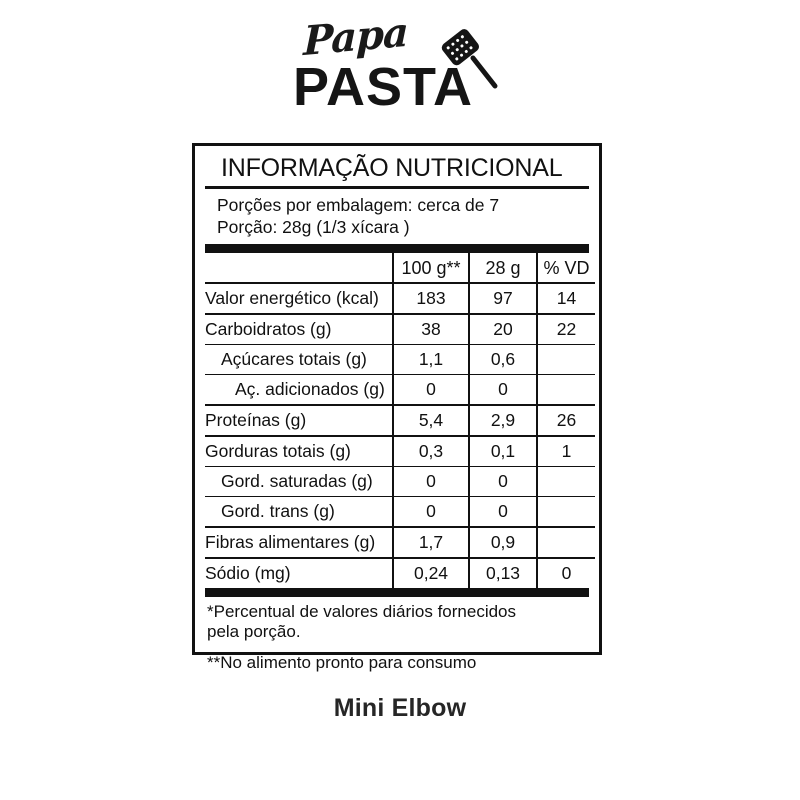 The width and height of the screenshot is (800, 800). What do you see at coordinates (299, 512) in the screenshot?
I see `nutrient-name: Gord. trans (g)` at bounding box center [299, 512].